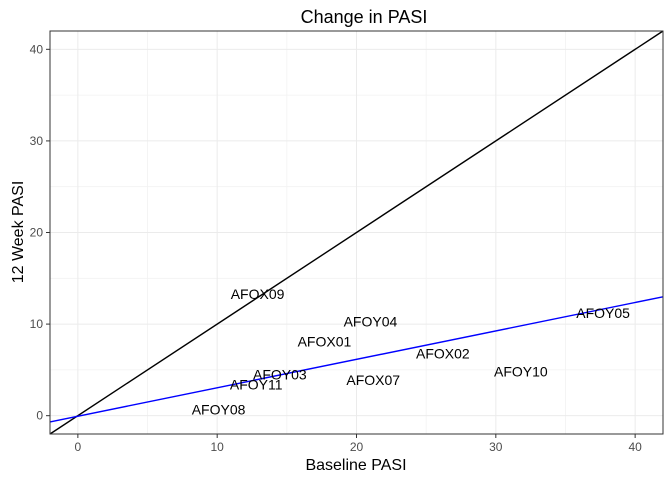 Image resolution: width=672 pixels, height=480 pixels. I want to click on point-label: AFOX07, so click(373, 380).